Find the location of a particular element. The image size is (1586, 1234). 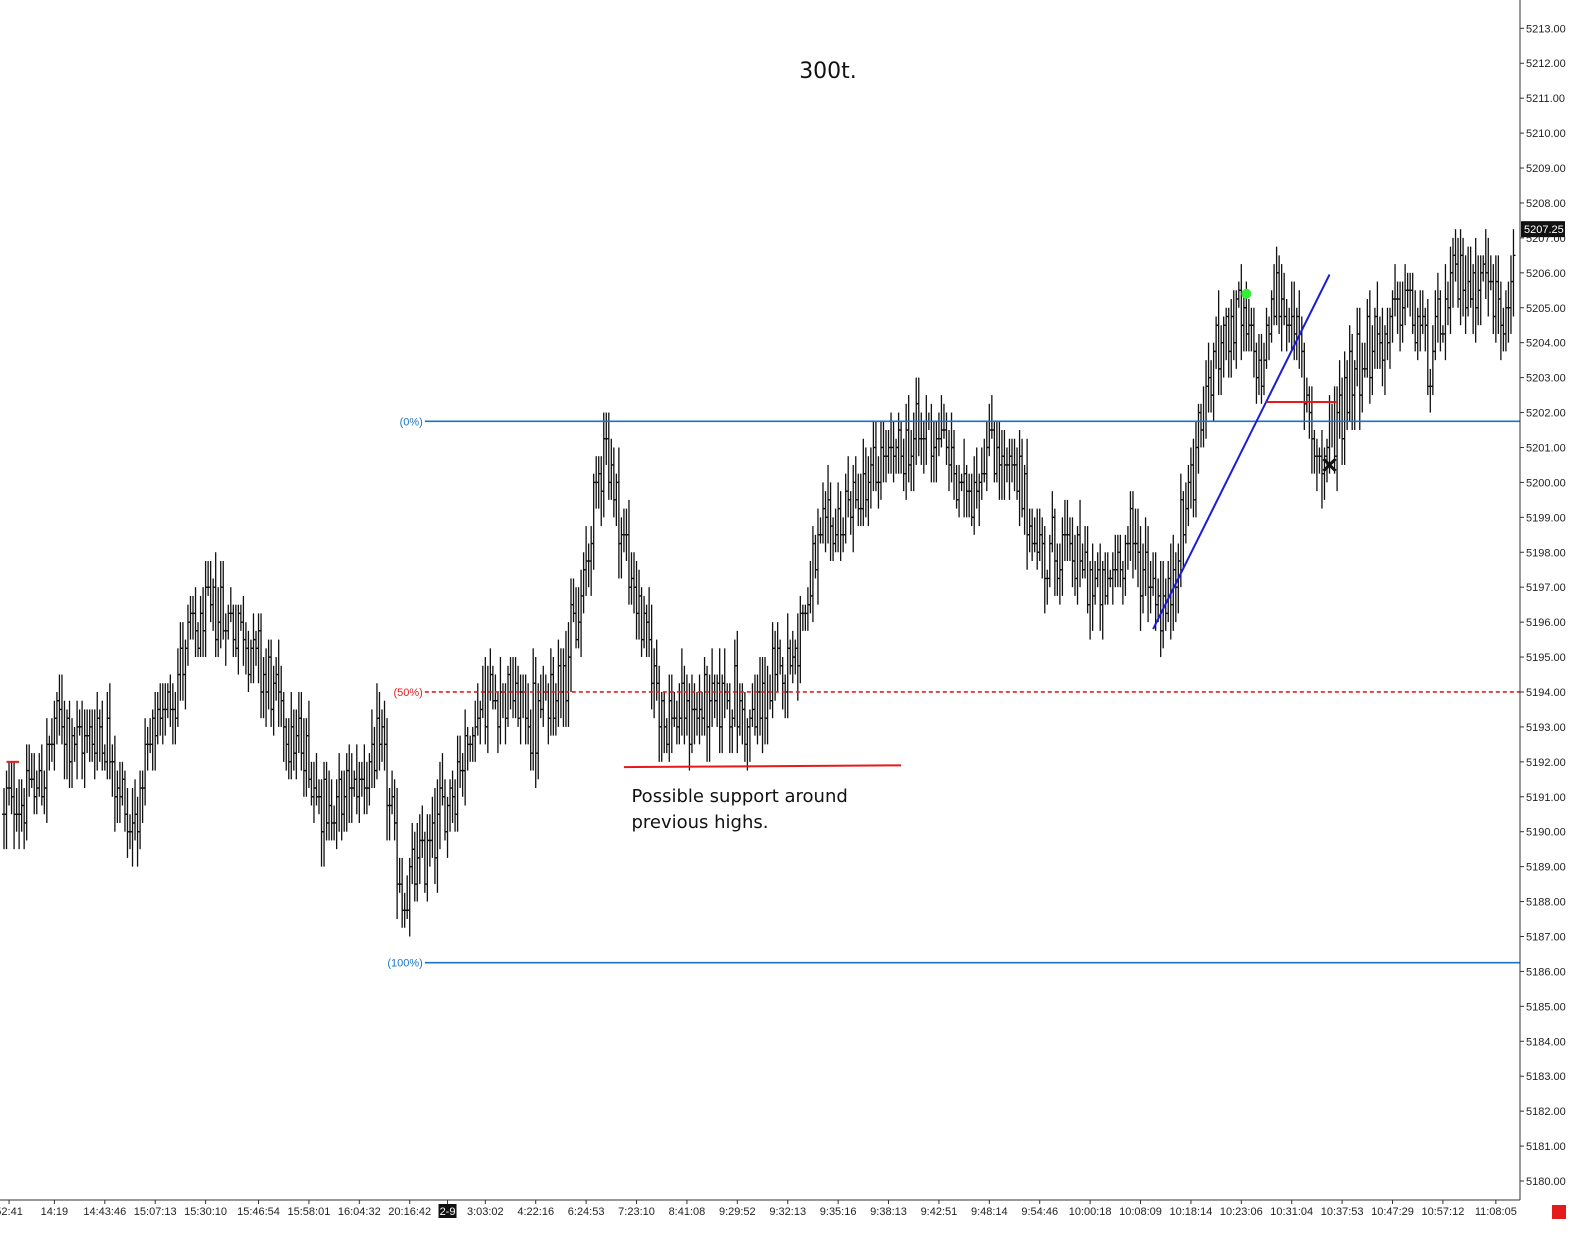

x-tick-label: 10:47:29 is located at coordinates (1392, 1212).